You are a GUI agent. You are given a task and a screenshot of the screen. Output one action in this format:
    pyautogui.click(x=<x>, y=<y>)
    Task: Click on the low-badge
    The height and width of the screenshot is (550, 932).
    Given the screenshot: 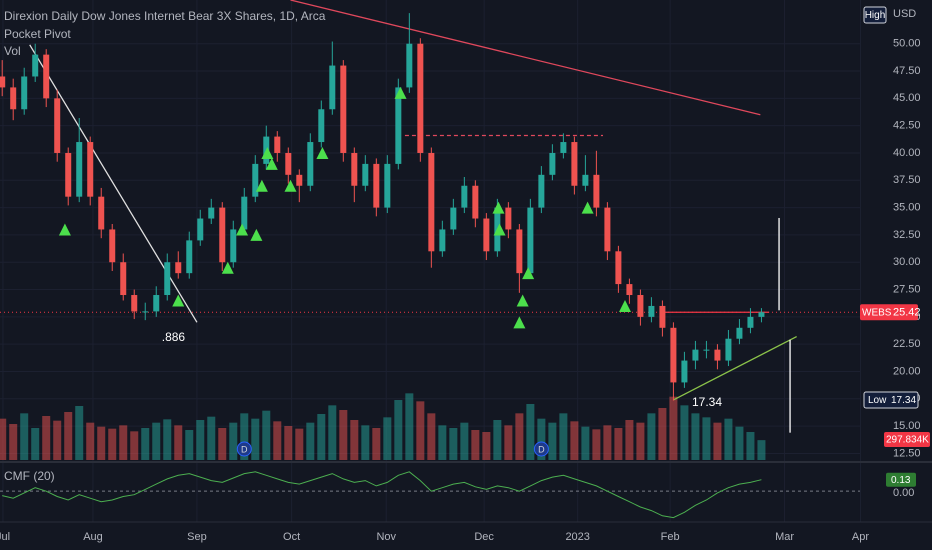 What is the action you would take?
    pyautogui.click(x=891, y=400)
    